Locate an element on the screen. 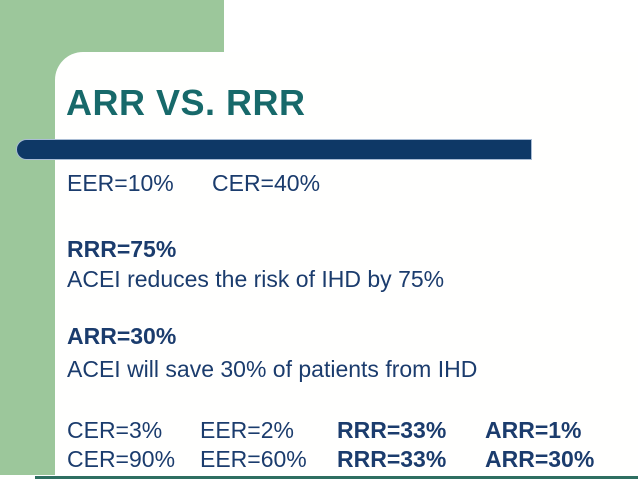 This screenshot has width=638, height=479. cer-cell: CER=90% is located at coordinates (121, 459).